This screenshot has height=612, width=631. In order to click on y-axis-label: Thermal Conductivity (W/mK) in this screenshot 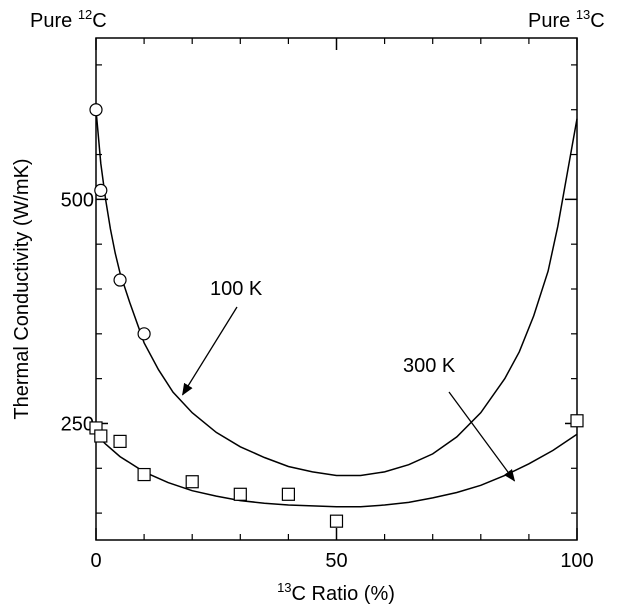, I will do `click(22, 288)`.